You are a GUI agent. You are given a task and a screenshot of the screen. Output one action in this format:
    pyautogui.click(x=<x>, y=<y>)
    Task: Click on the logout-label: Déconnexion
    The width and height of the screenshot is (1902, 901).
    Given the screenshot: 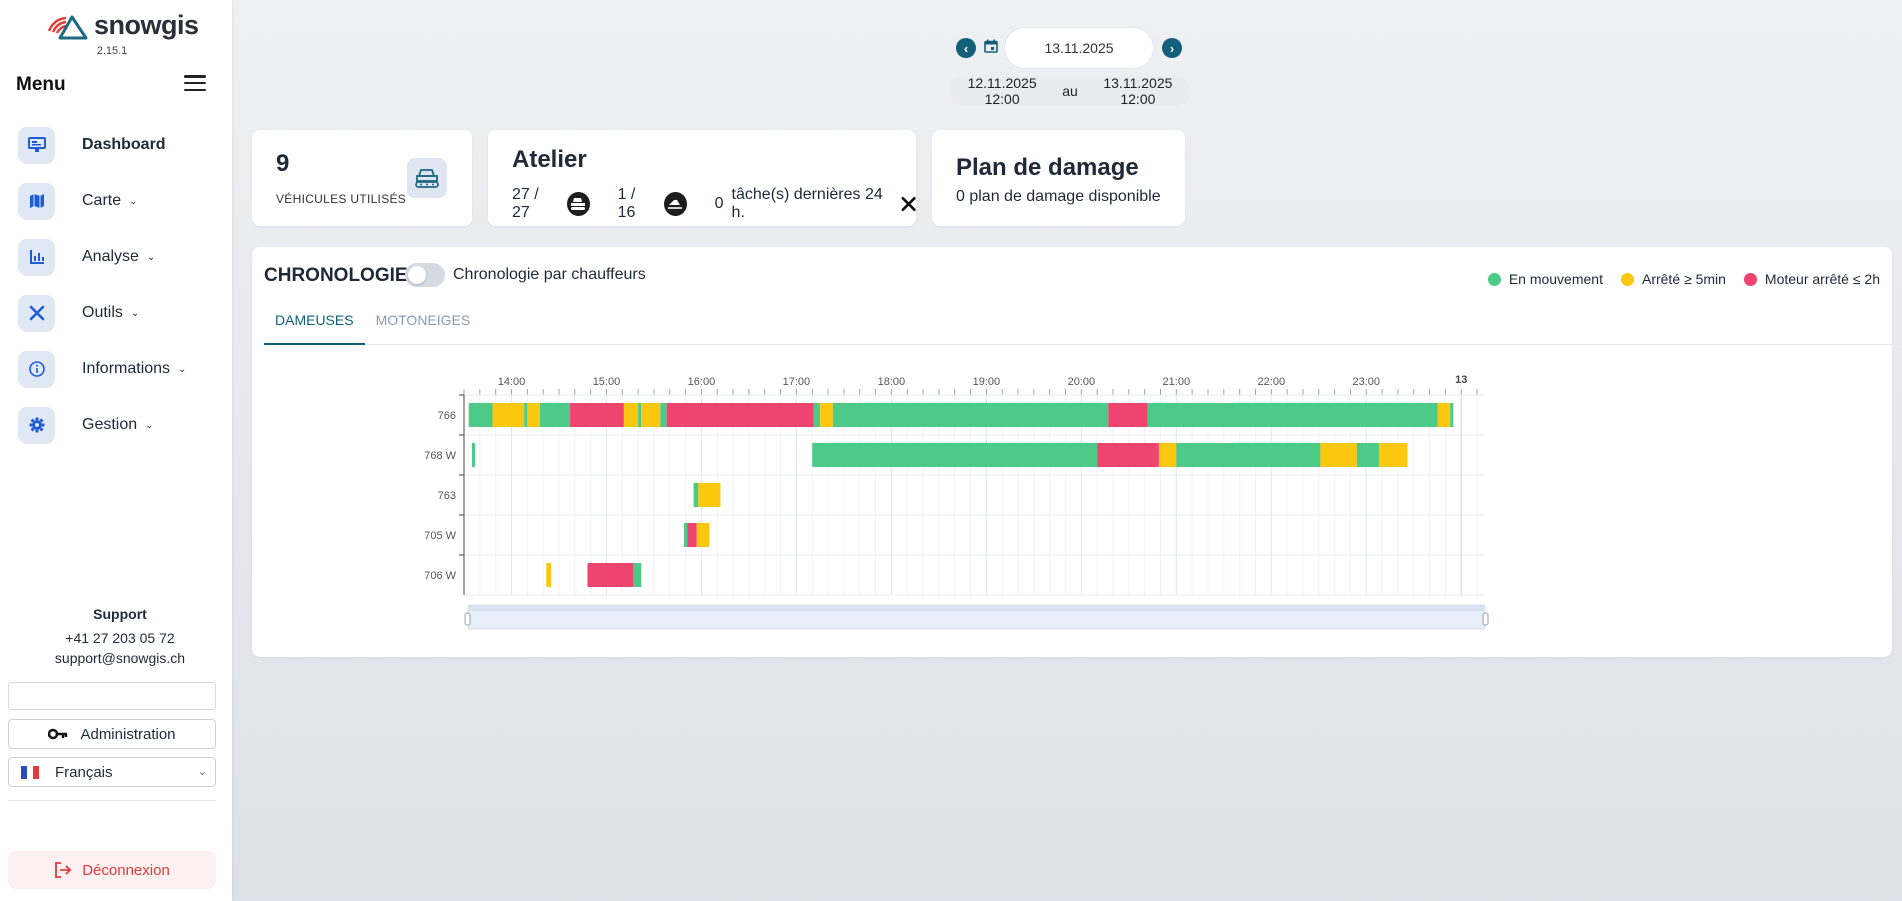 What is the action you would take?
    pyautogui.click(x=126, y=870)
    